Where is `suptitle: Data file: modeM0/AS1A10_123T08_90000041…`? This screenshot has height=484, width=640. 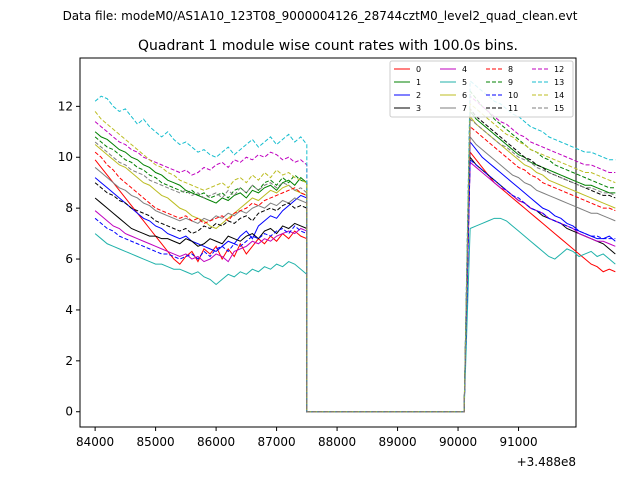 suptitle: Data file: modeM0/AS1A10_123T08_90000041… is located at coordinates (320, 16).